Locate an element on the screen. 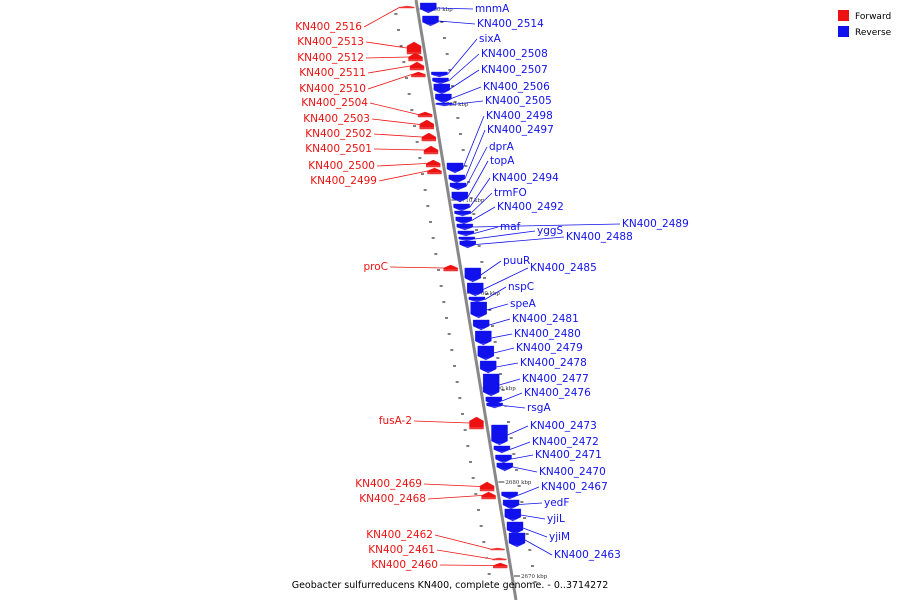 The width and height of the screenshot is (900, 600). legend: Forward Reverse is located at coordinates (865, 24).